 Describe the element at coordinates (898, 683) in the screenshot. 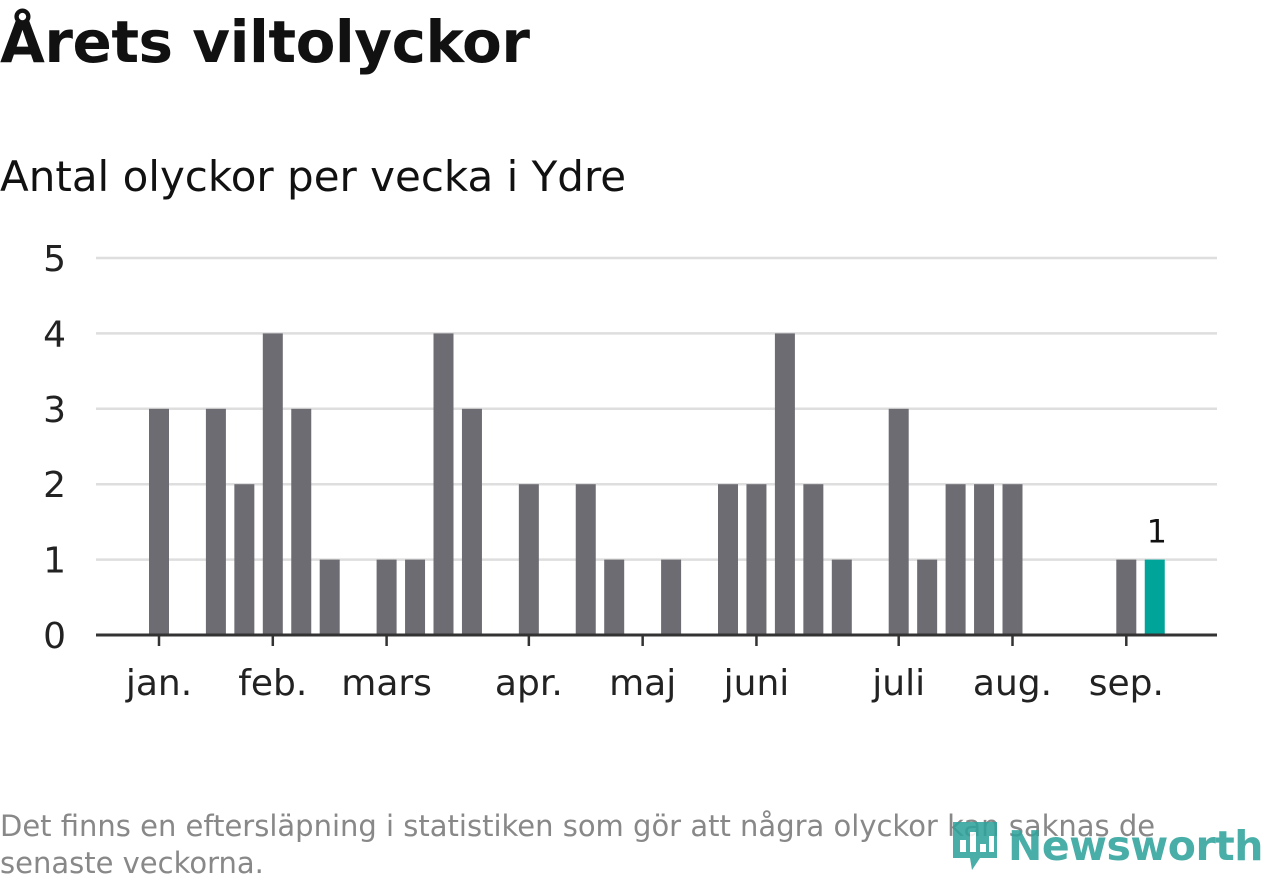

I see `x-tick-label: juli` at that location.